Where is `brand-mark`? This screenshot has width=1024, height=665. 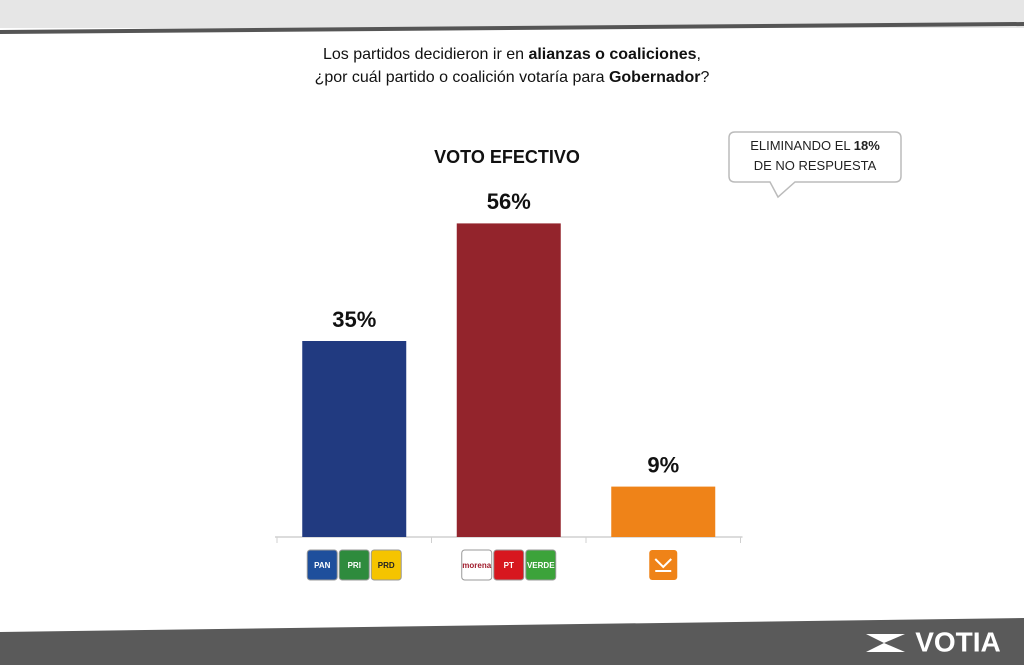
brand-mark is located at coordinates (885, 643).